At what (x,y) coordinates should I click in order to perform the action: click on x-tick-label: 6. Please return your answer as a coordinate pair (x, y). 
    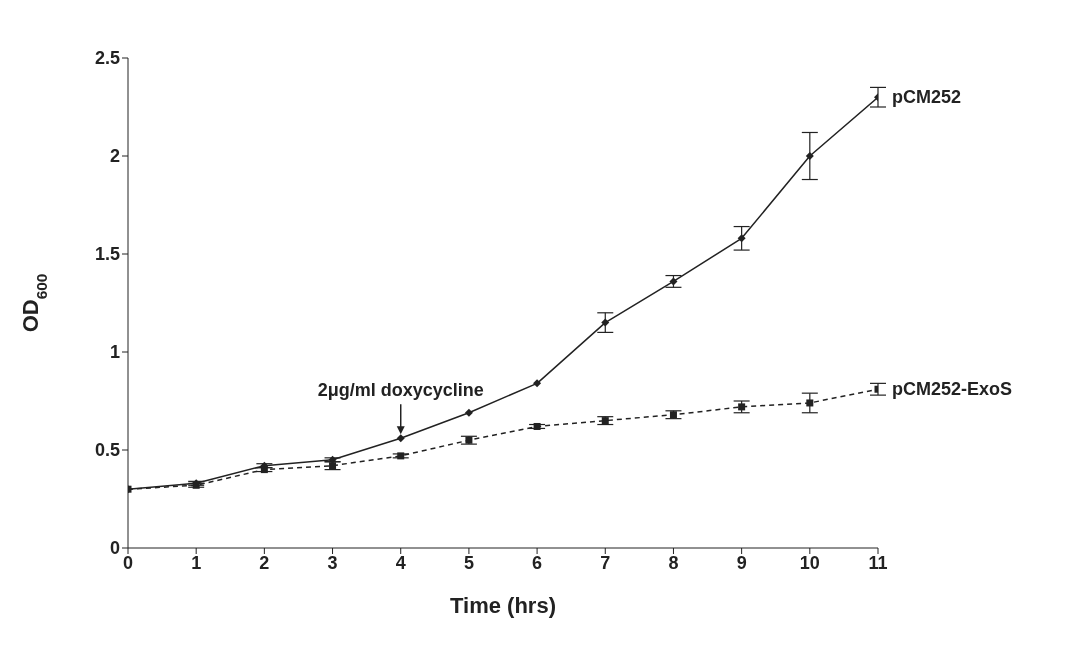
    Looking at the image, I should click on (537, 562).